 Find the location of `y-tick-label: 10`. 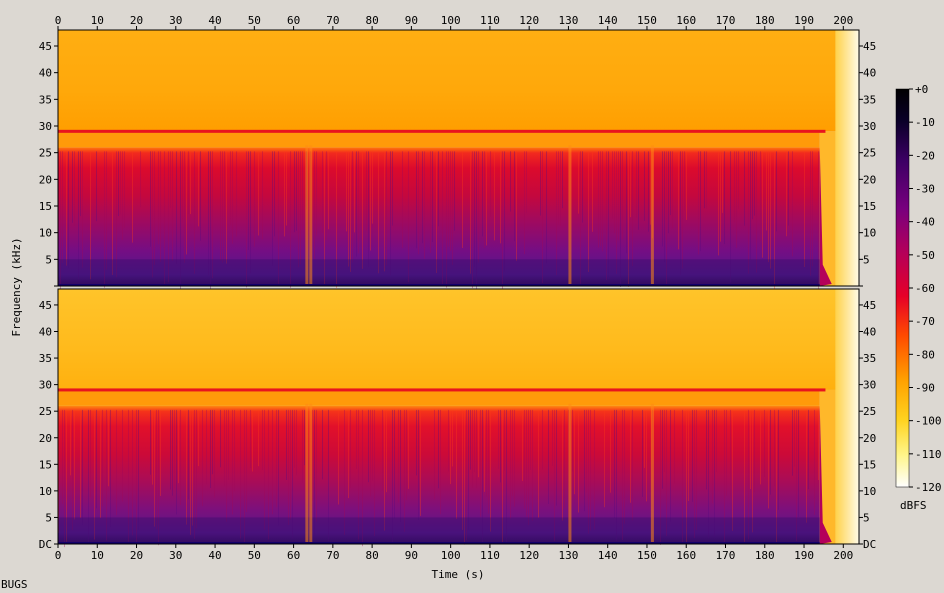

y-tick-label: 10 is located at coordinates (45, 491).